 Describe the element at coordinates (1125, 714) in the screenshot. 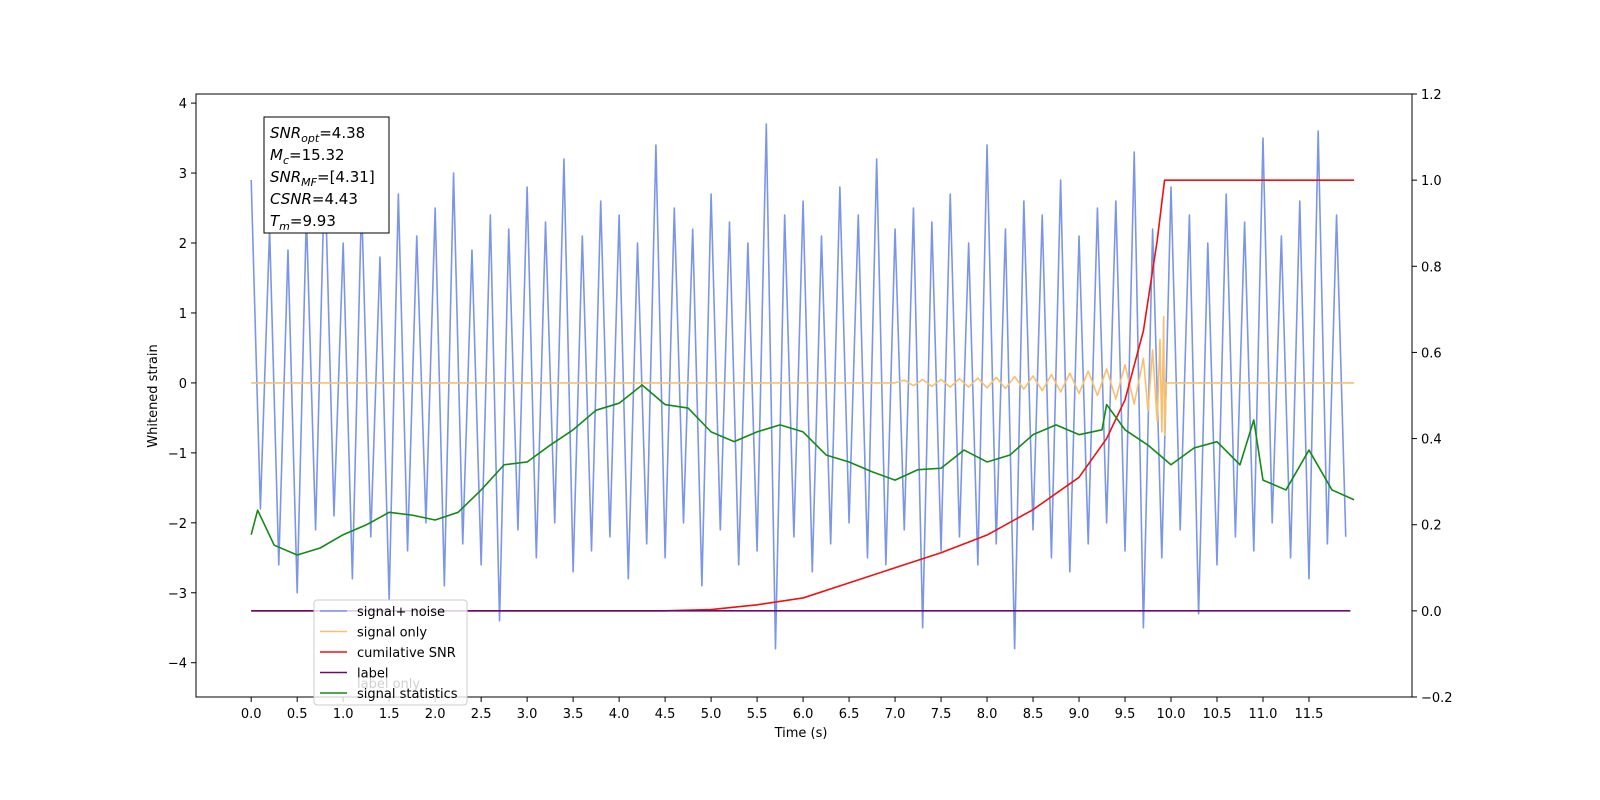

I see `x-tick-label: 9.5` at that location.